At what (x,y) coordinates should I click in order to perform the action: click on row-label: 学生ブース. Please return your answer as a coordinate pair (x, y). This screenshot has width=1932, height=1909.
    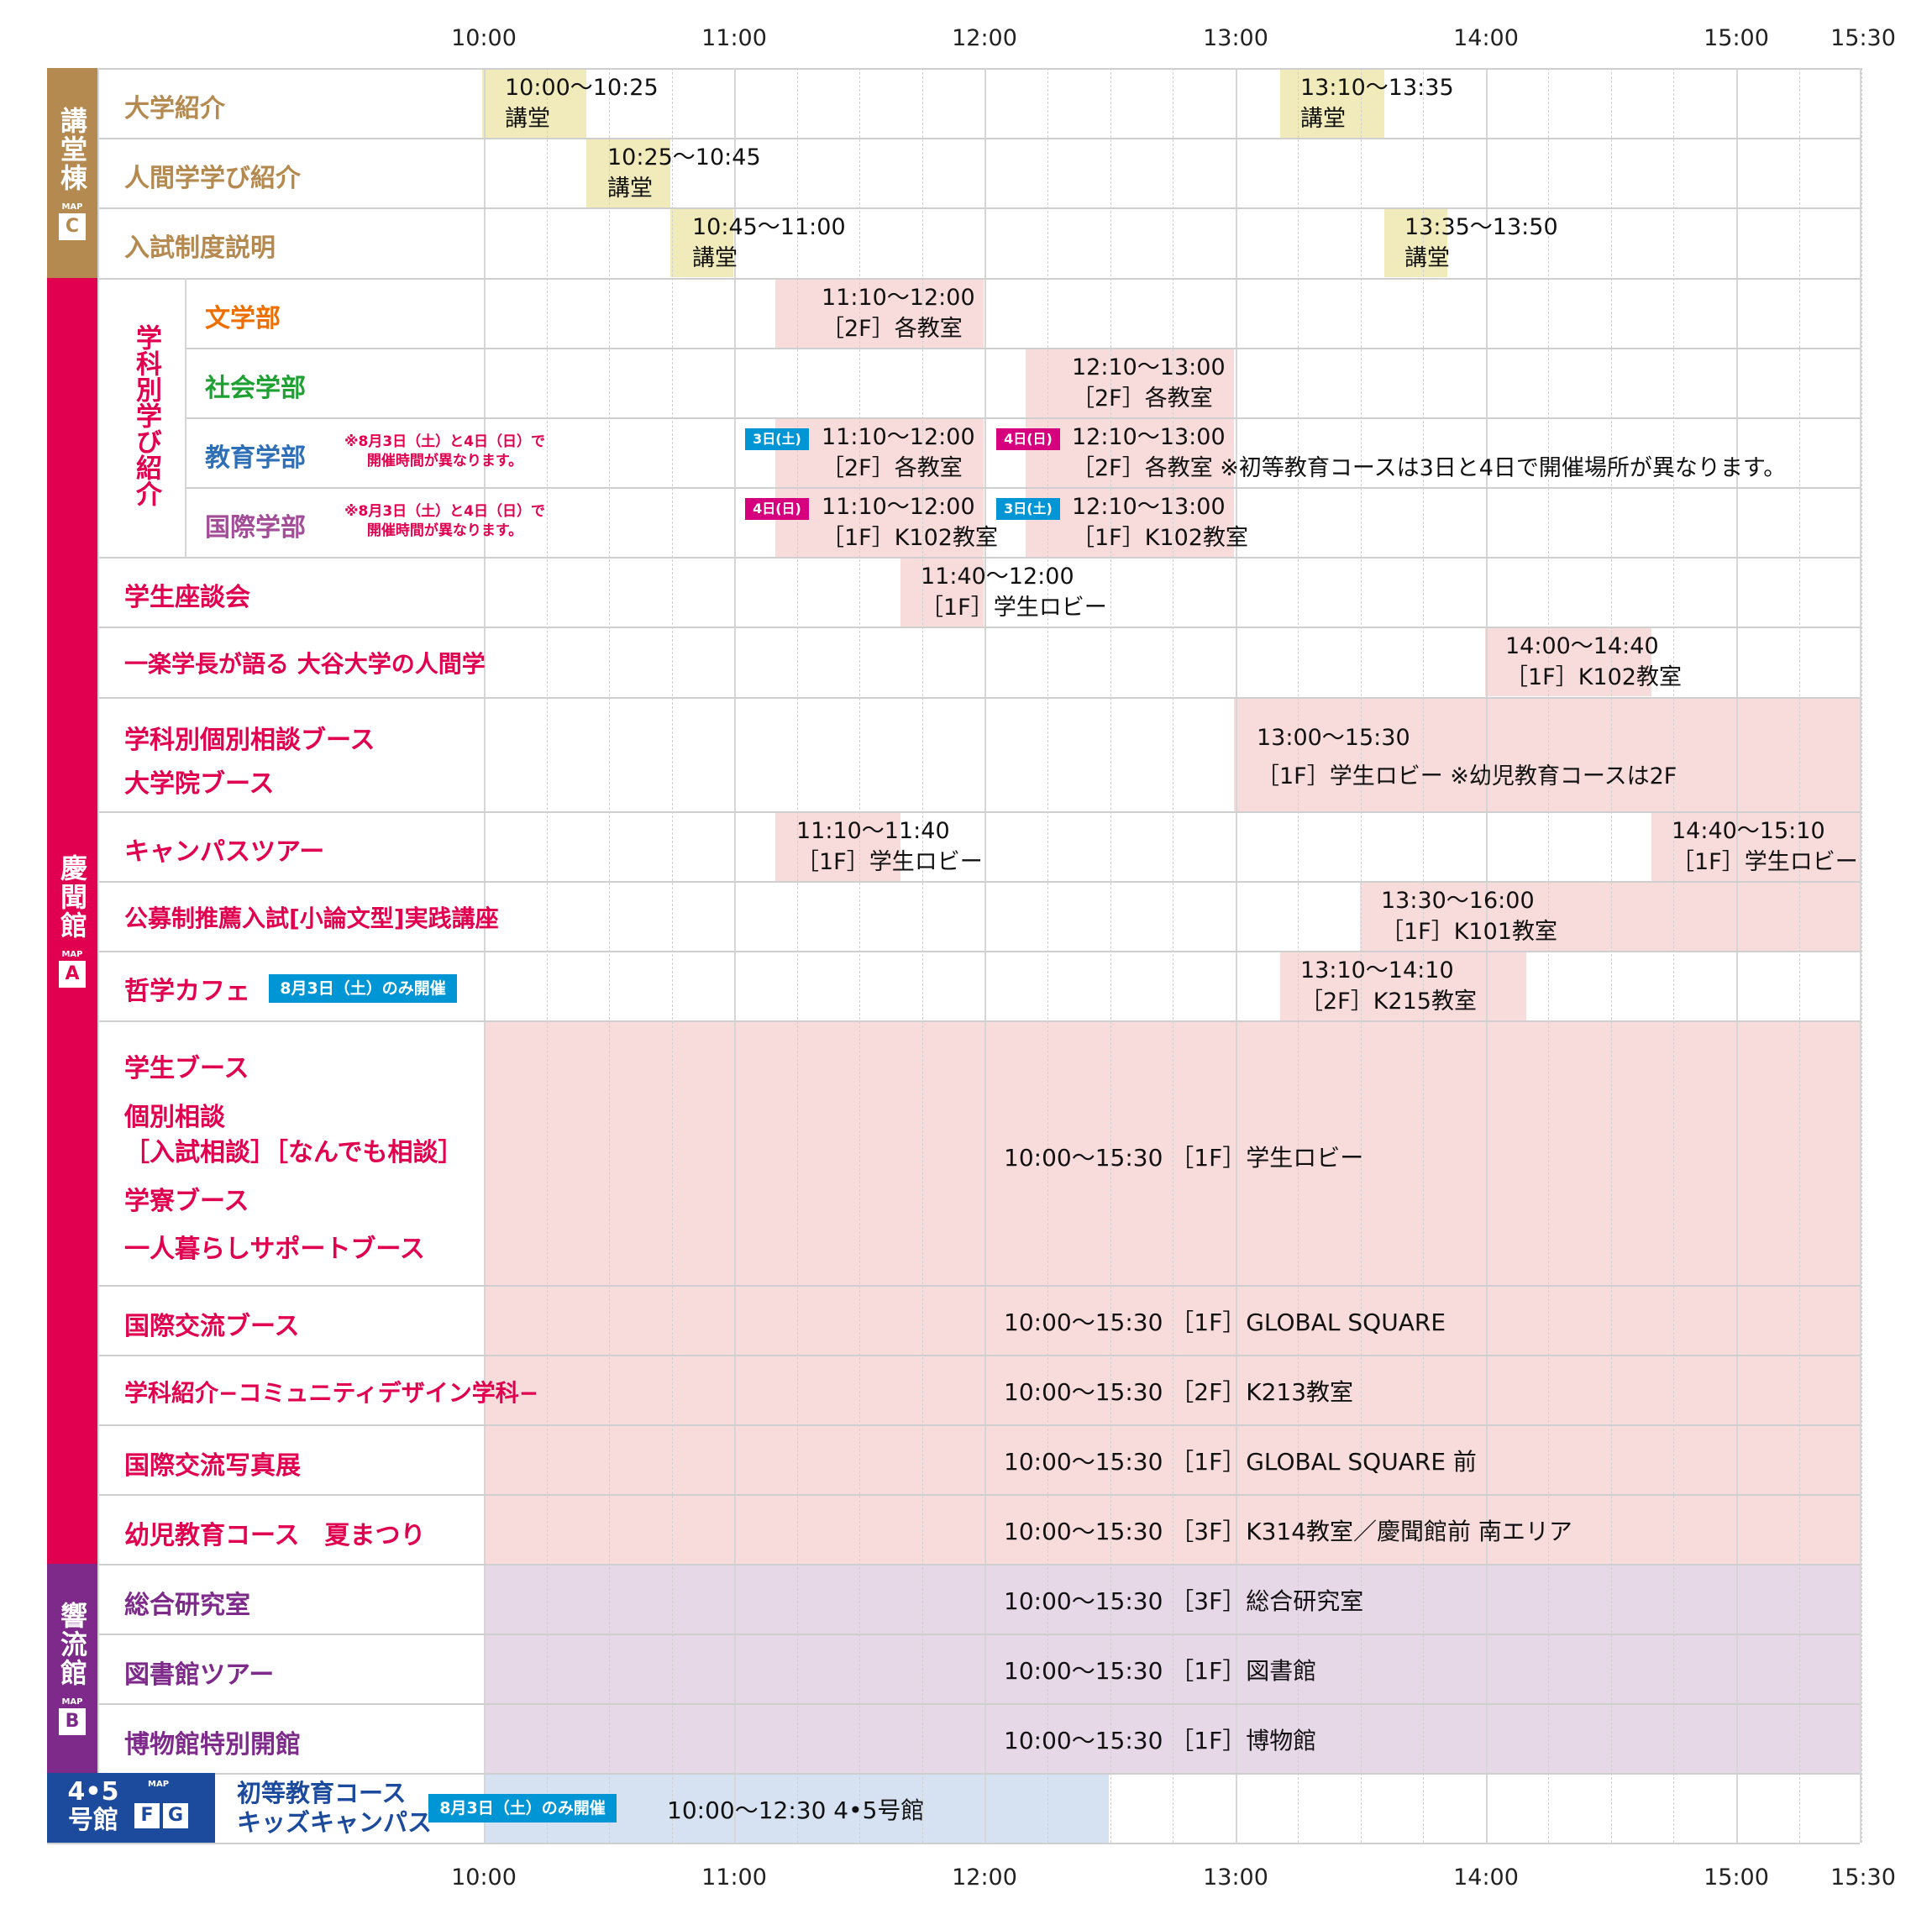
    Looking at the image, I should click on (186, 1068).